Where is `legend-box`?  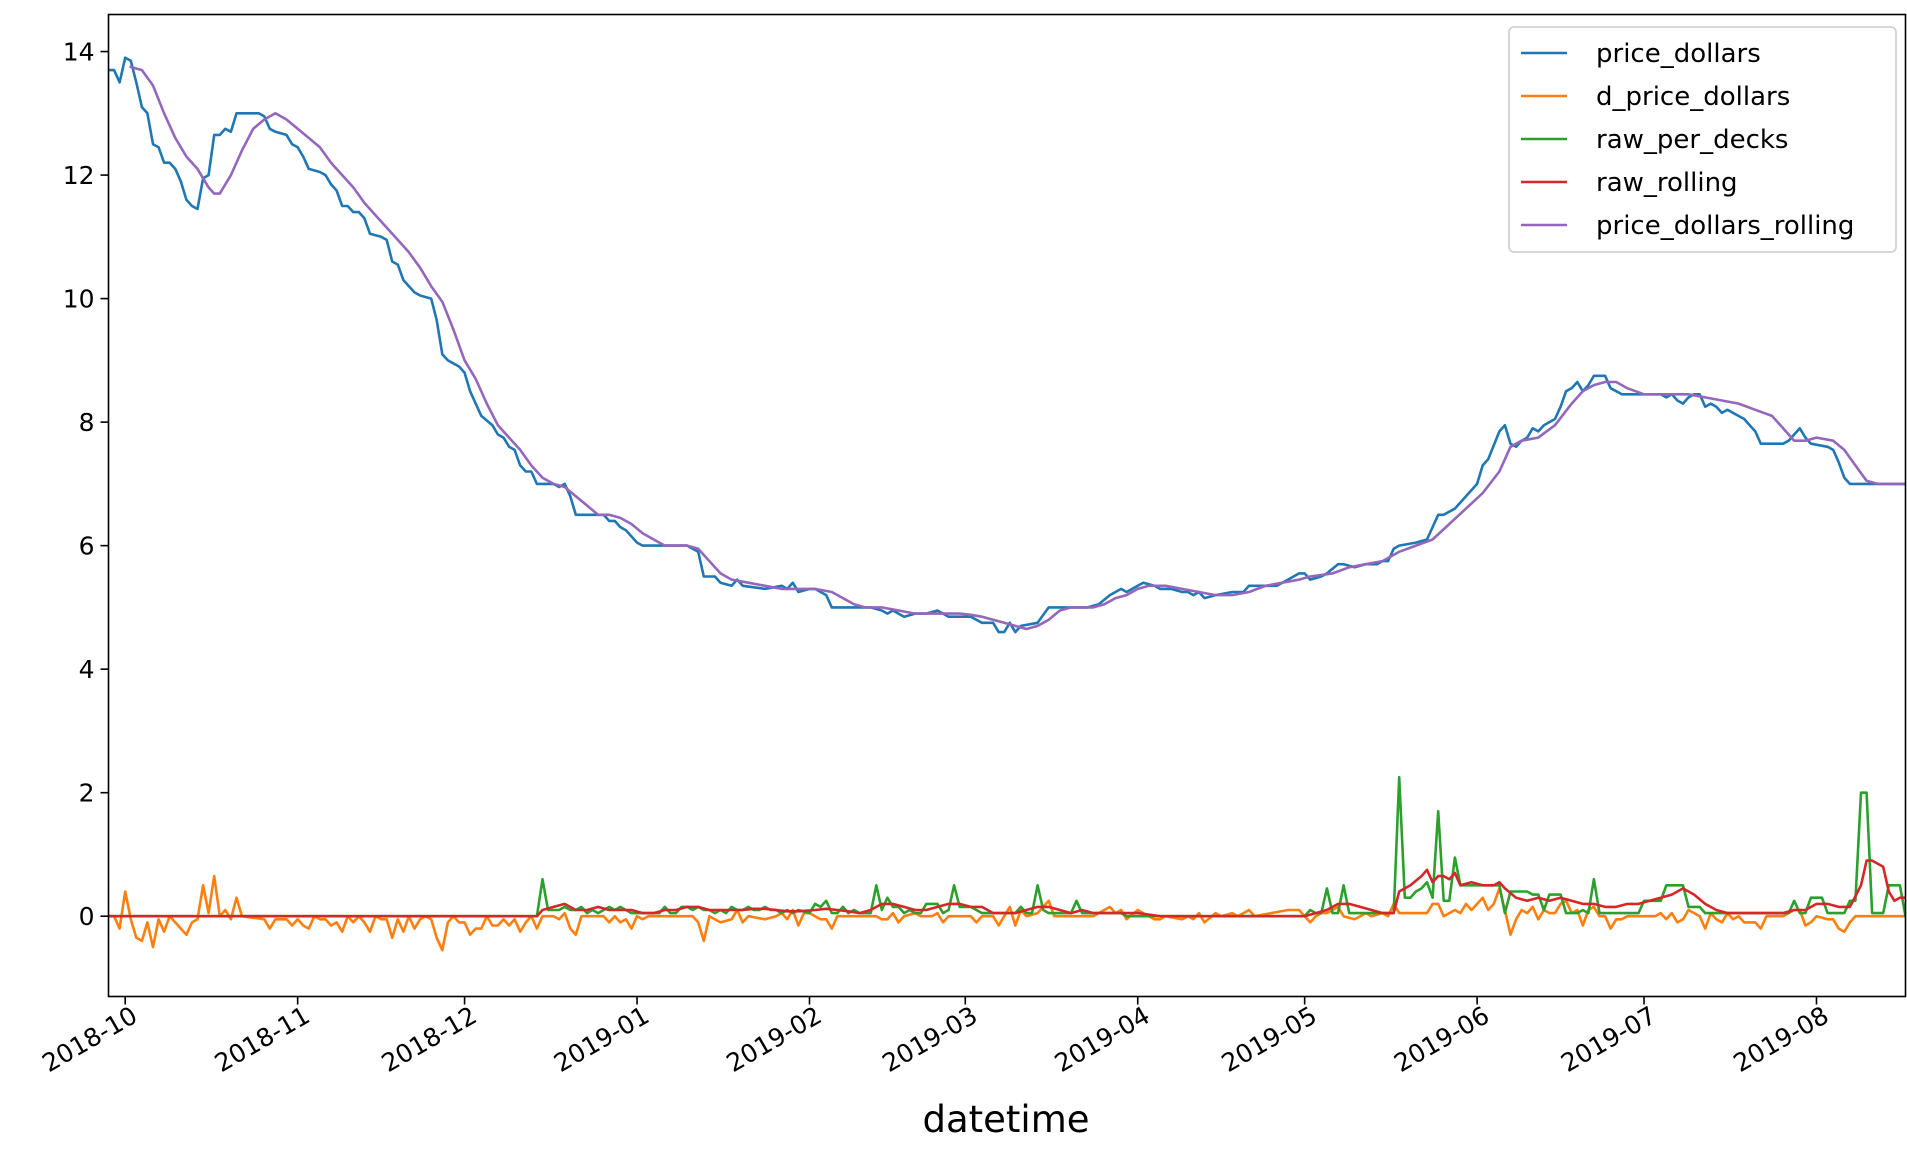 legend-box is located at coordinates (1702, 139).